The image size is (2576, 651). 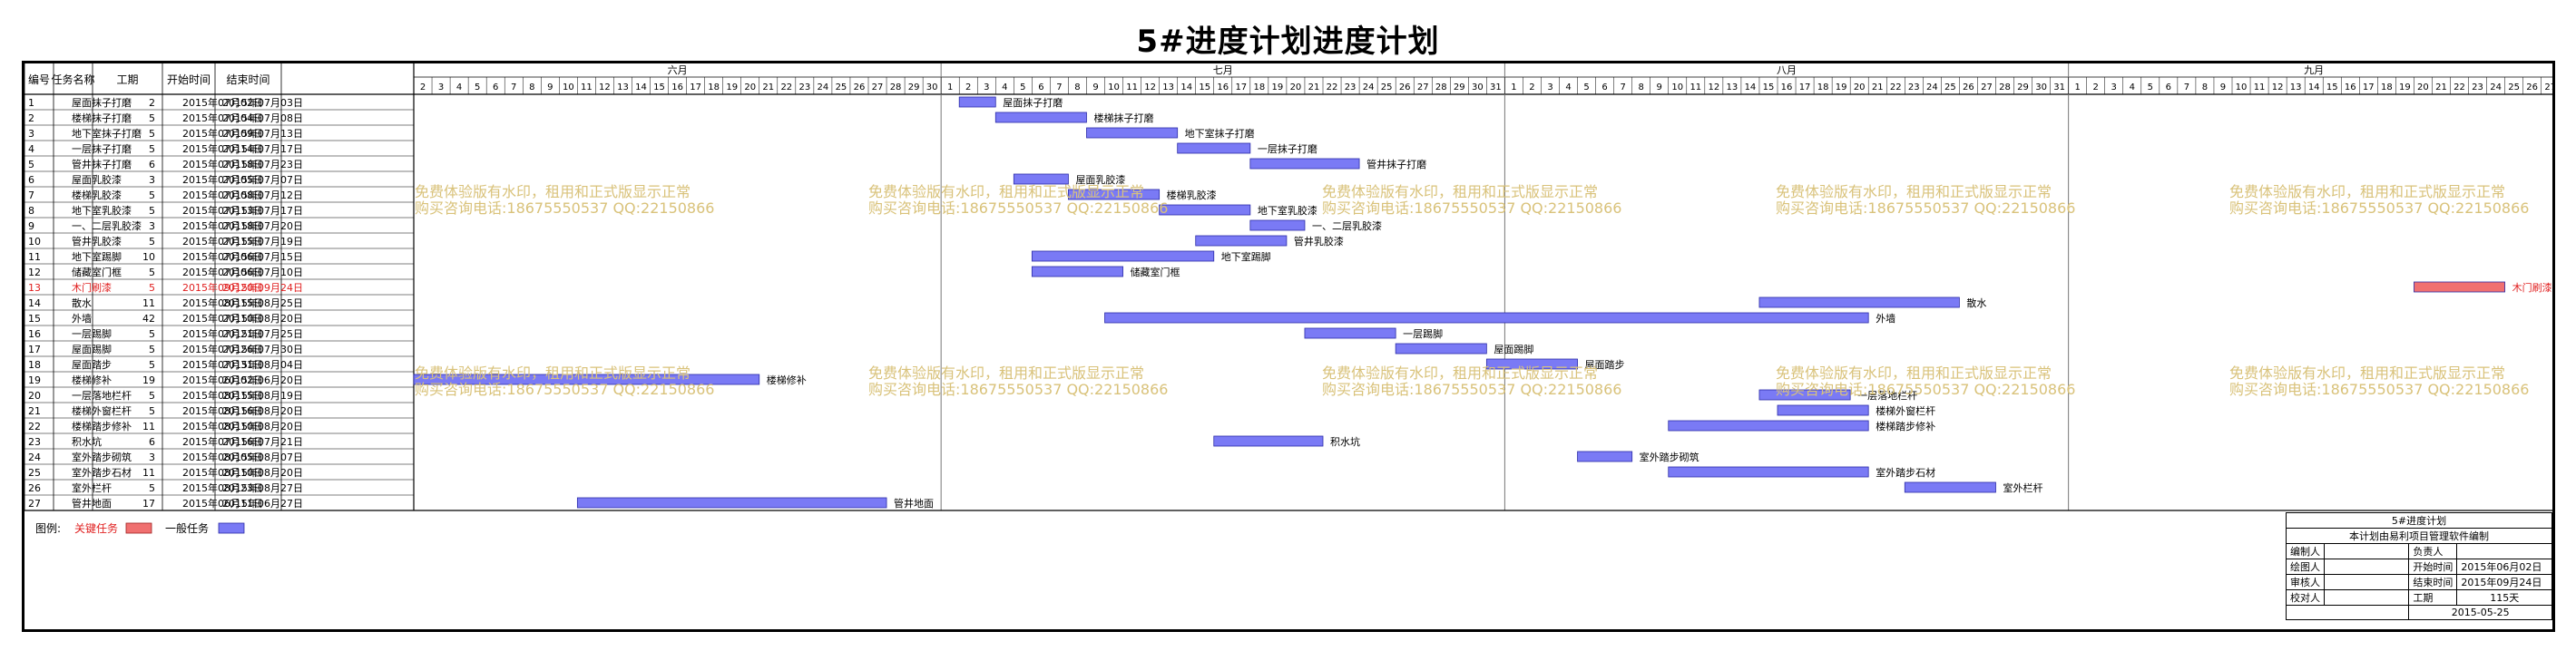 I want to click on task-bar-label: 木门刷漆, so click(x=2532, y=287).